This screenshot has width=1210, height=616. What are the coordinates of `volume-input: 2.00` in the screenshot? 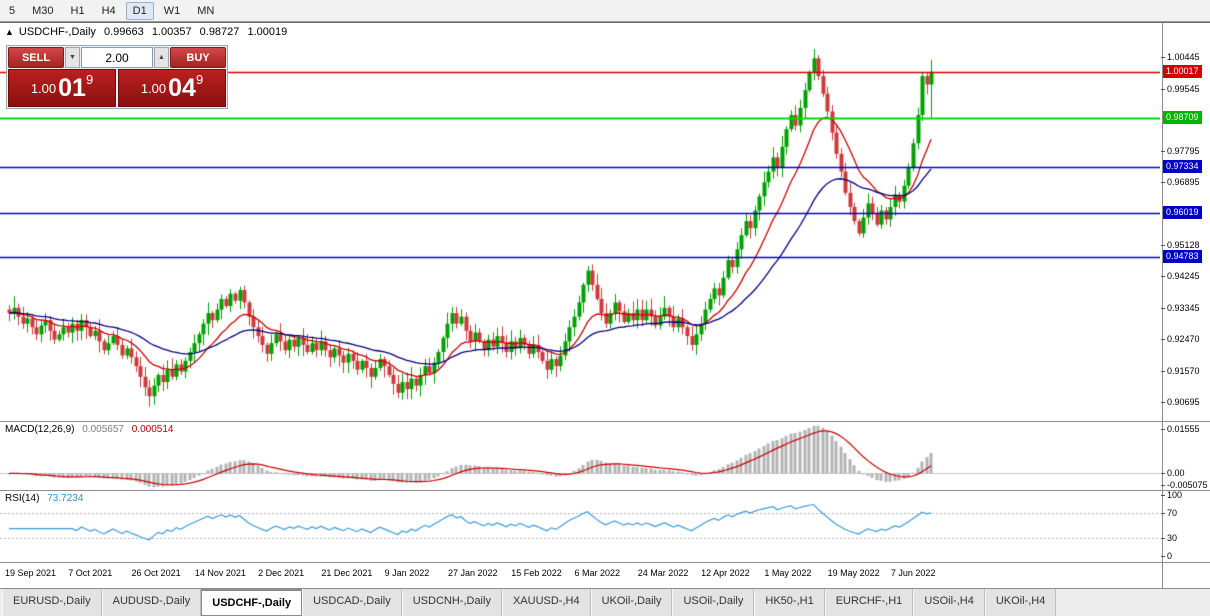 It's located at (117, 57).